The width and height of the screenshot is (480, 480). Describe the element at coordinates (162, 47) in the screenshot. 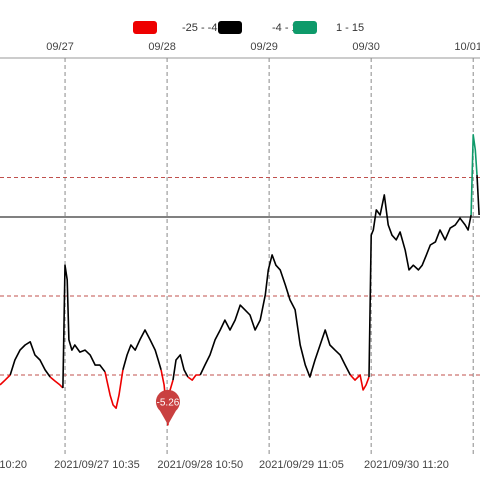

I see `x-tick-label: 09/28` at that location.